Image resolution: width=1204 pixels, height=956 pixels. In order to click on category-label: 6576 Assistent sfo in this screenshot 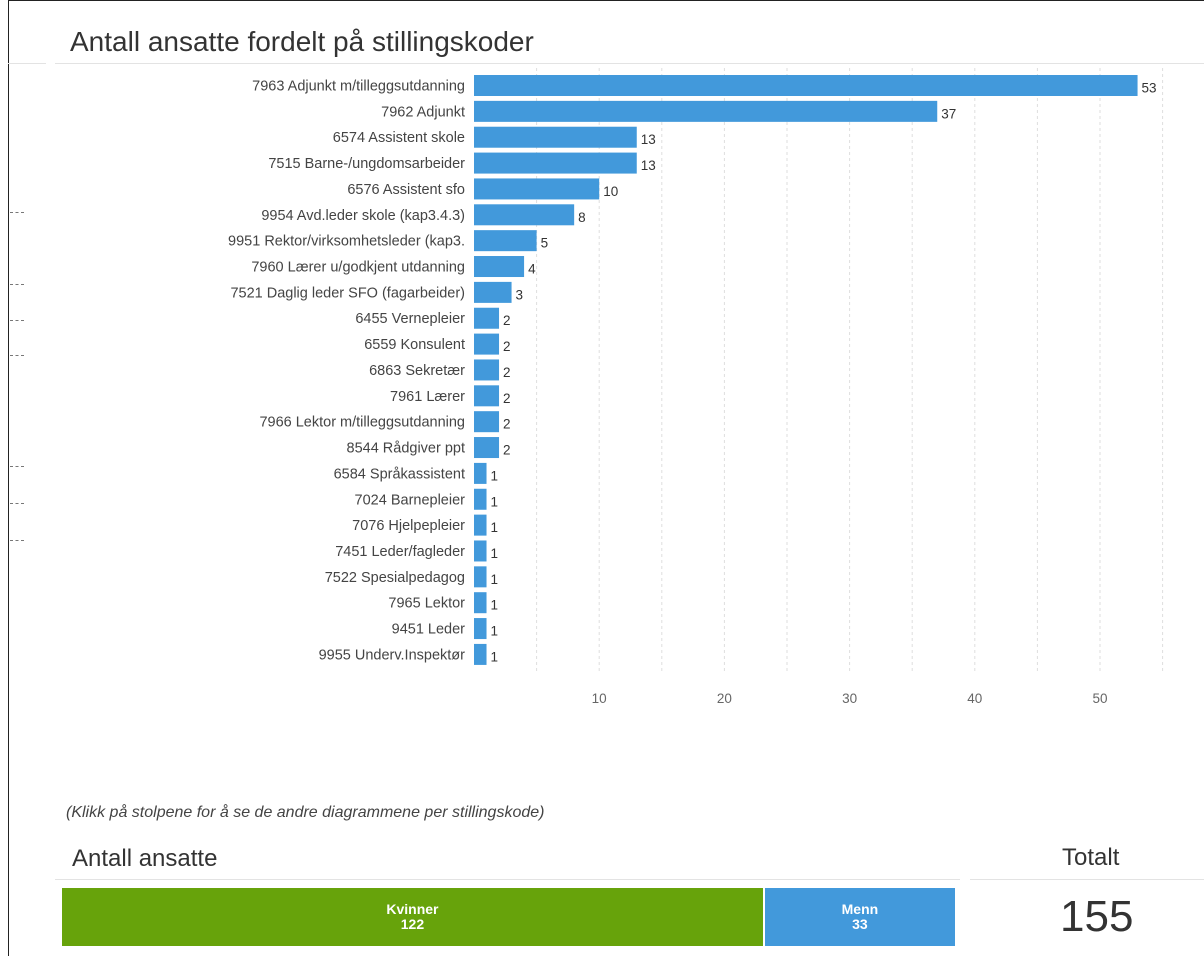, I will do `click(406, 190)`.